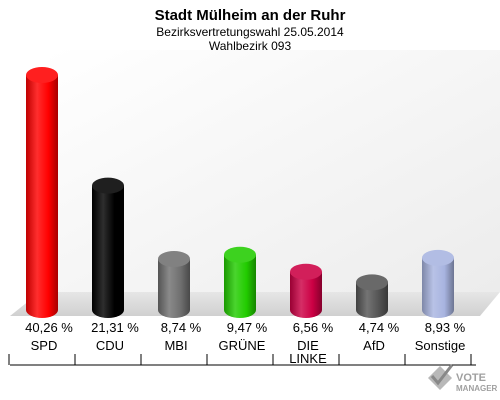 The image size is (500, 400). What do you see at coordinates (242, 360) in the screenshot?
I see `category-axis` at bounding box center [242, 360].